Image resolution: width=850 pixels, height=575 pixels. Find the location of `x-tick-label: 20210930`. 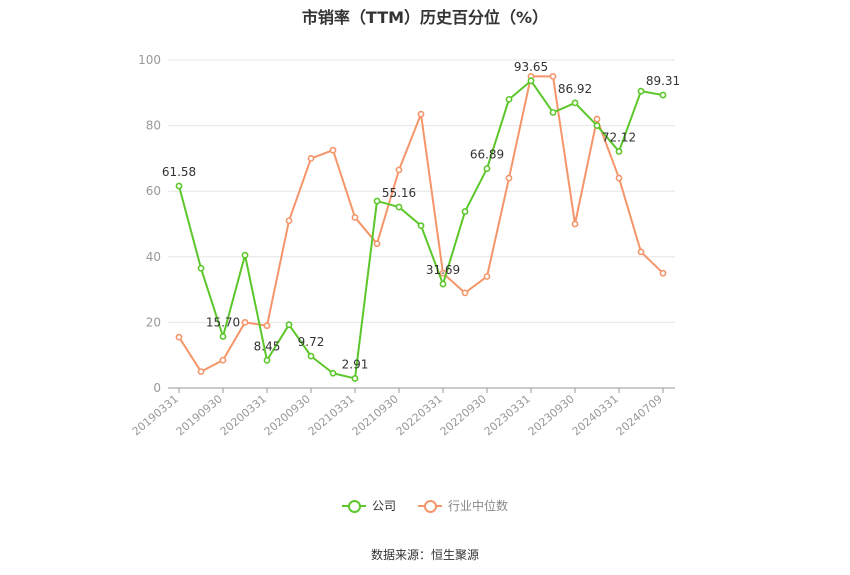

x-tick-label: 20210930 is located at coordinates (375, 415).